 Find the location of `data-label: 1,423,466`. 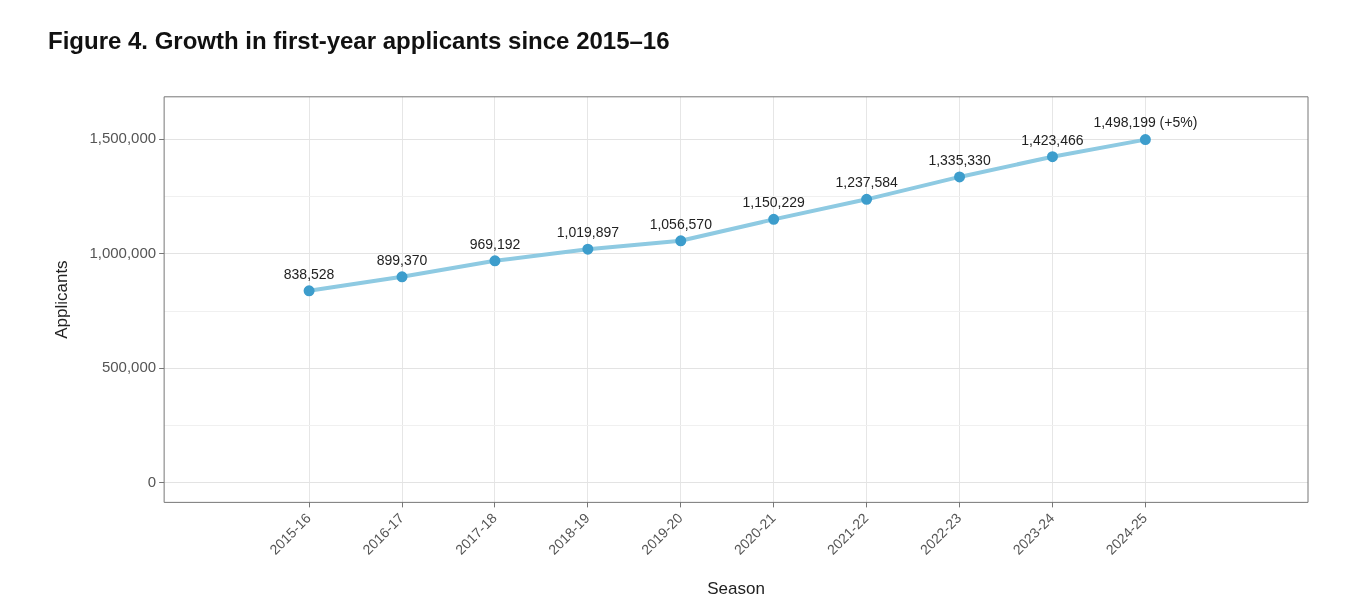

data-label: 1,423,466 is located at coordinates (1052, 139).